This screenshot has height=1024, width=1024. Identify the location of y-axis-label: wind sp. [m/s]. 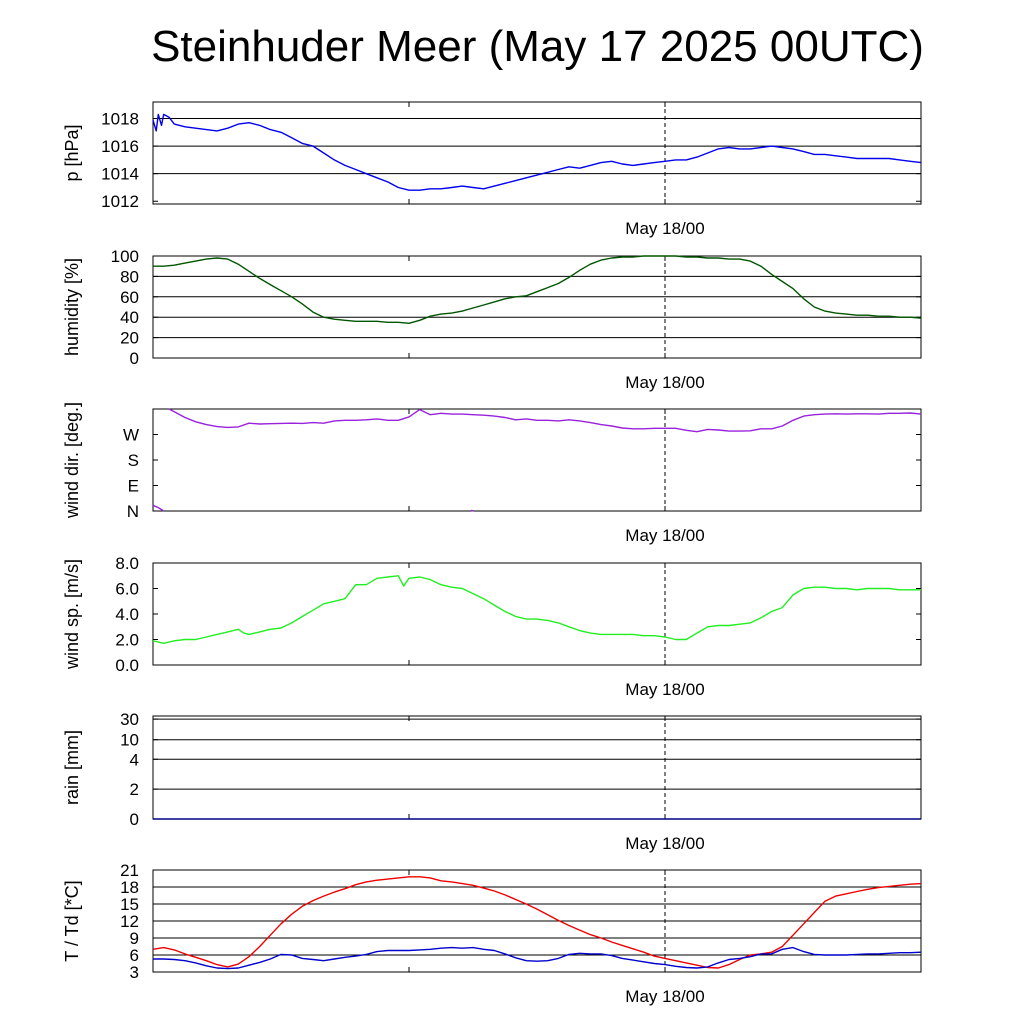
(72, 614).